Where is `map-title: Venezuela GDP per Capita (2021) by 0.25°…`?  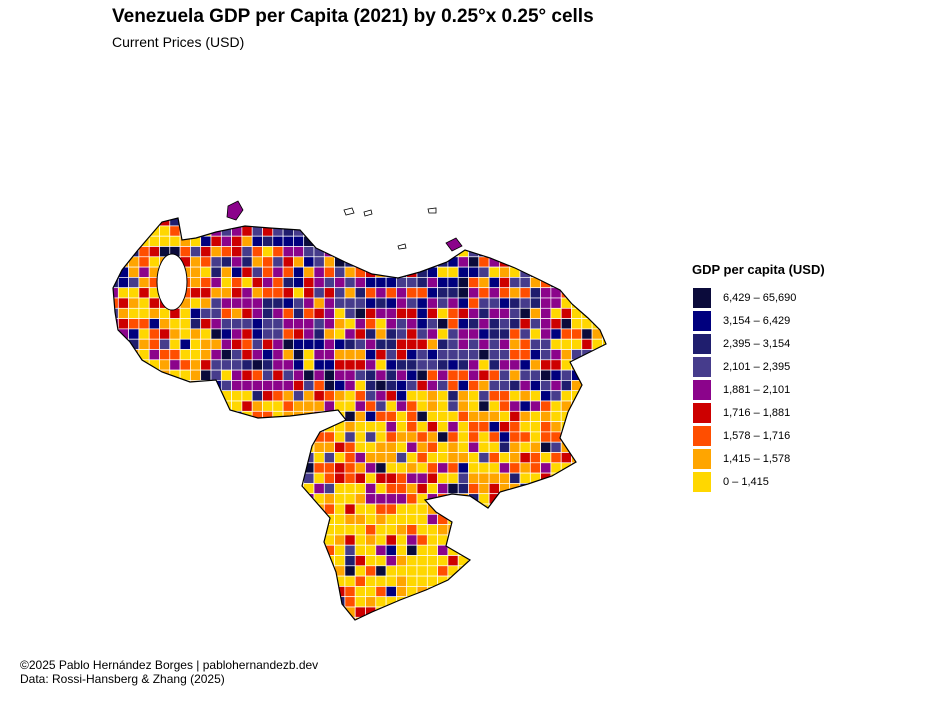 map-title: Venezuela GDP per Capita (2021) by 0.25°… is located at coordinates (353, 16).